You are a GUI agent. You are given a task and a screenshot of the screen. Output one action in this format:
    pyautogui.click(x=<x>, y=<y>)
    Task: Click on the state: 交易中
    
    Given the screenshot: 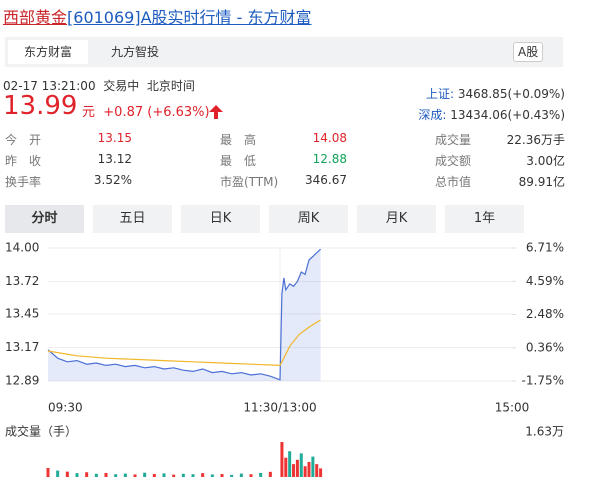 What is the action you would take?
    pyautogui.click(x=121, y=86)
    